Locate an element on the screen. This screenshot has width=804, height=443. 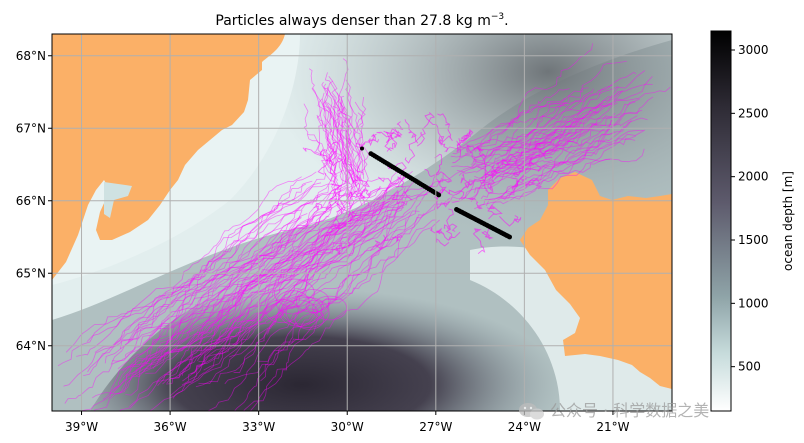
y-tick-label: 68°N is located at coordinates (31, 56).